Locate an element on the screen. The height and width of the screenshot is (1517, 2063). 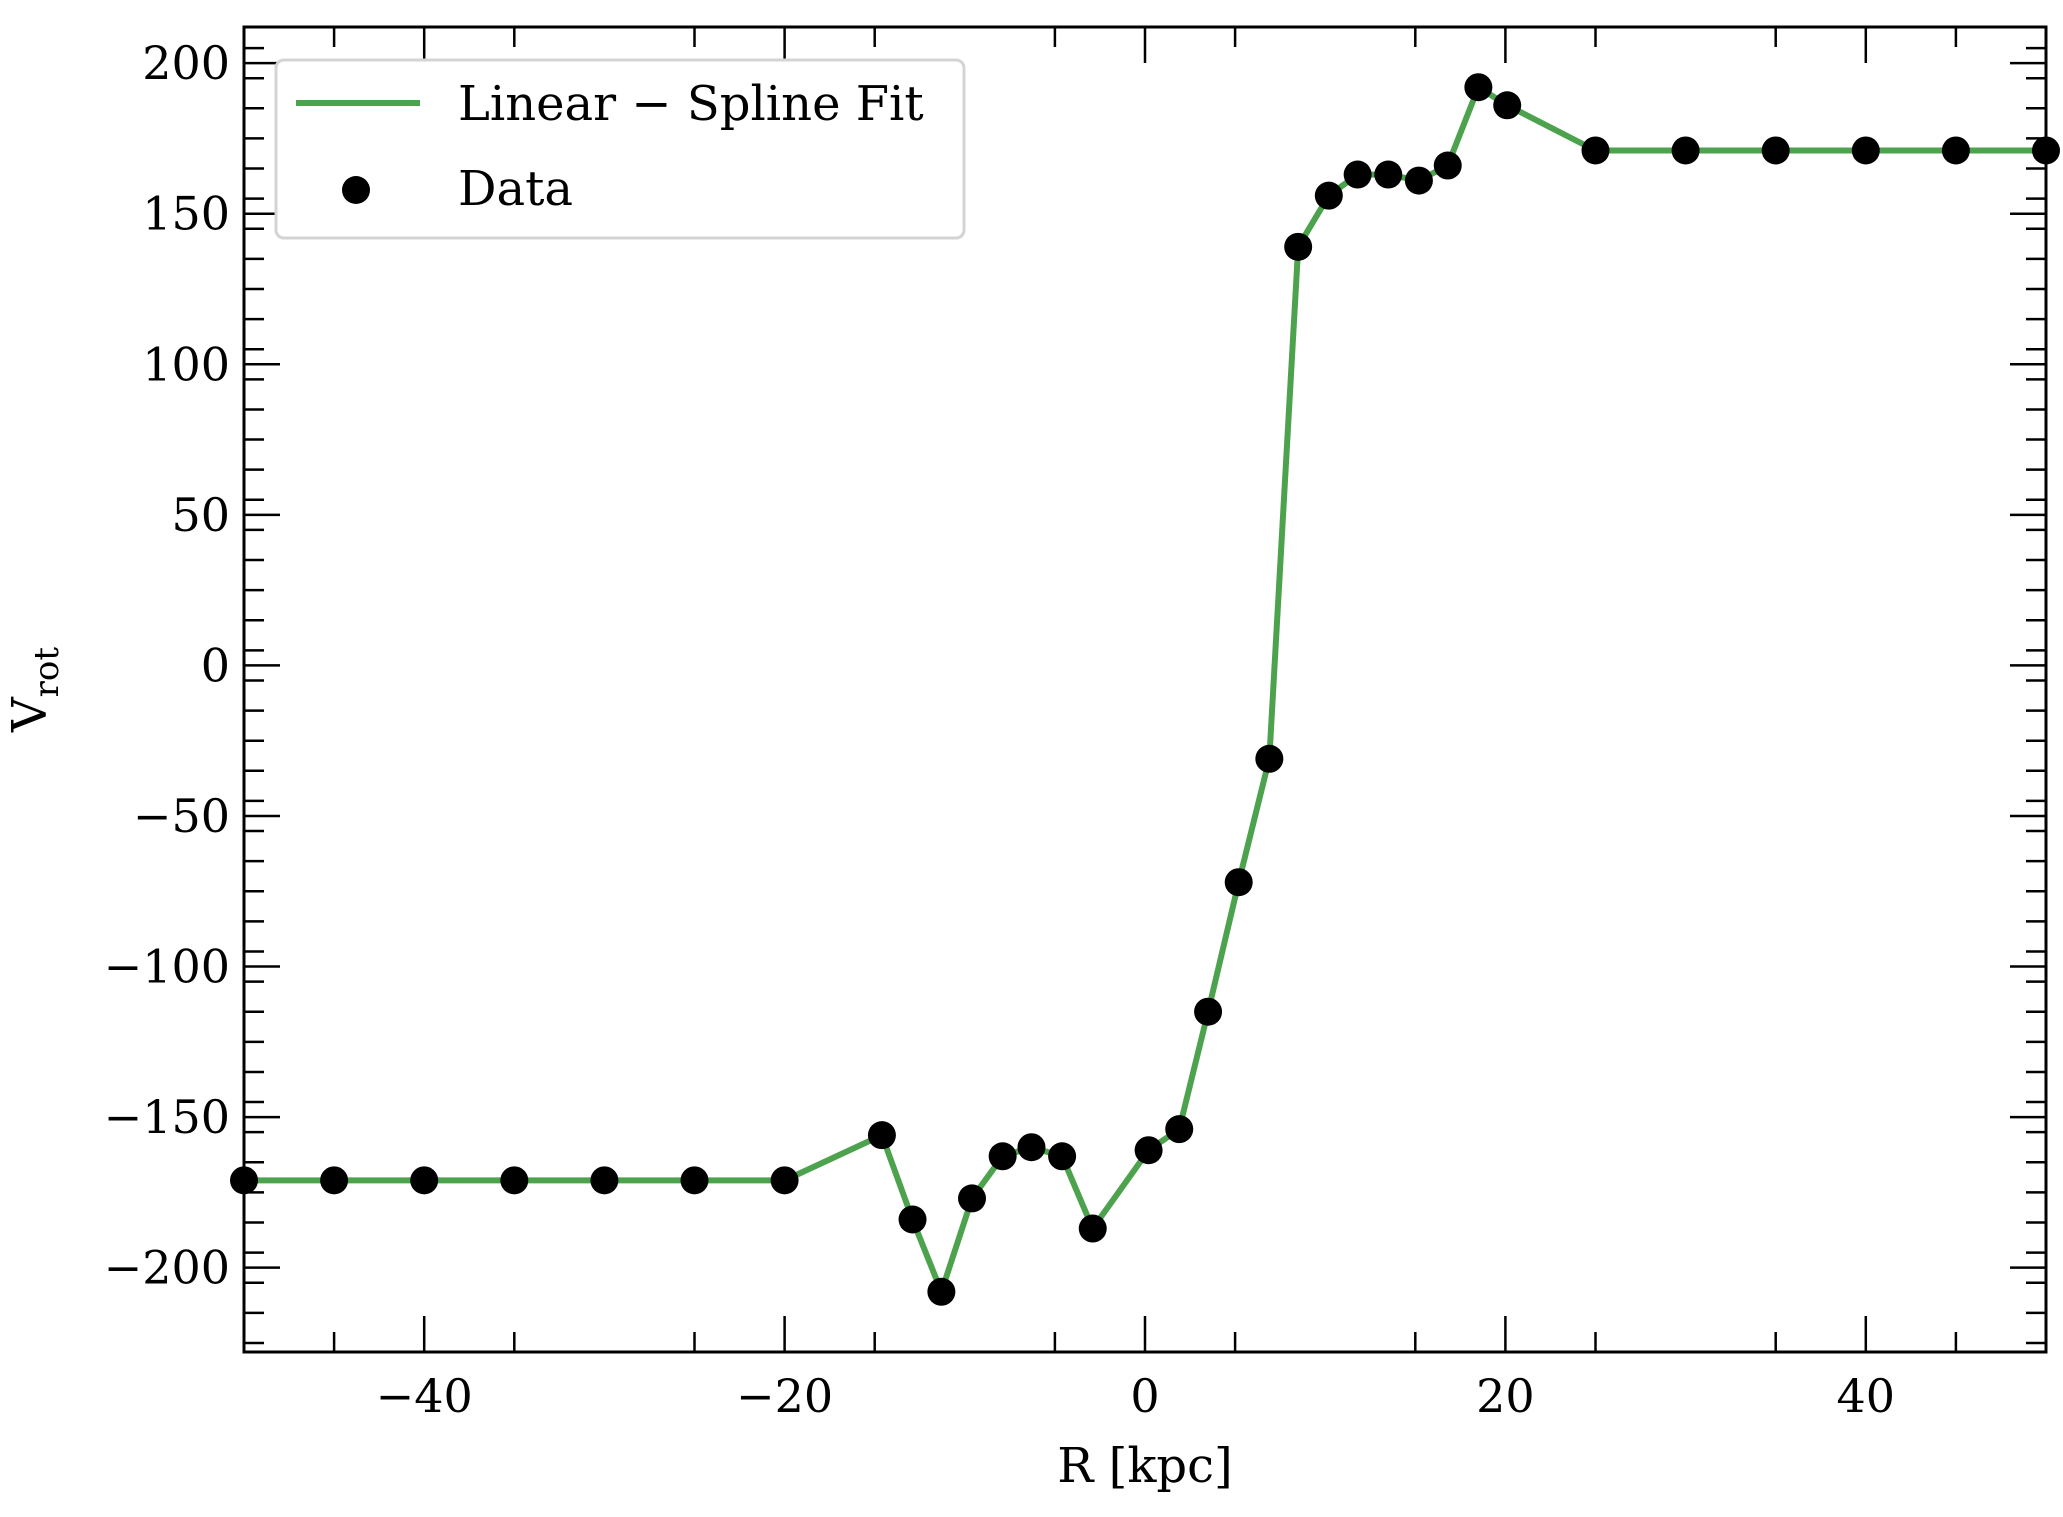
y-tick-label: 50 is located at coordinates (200, 515).